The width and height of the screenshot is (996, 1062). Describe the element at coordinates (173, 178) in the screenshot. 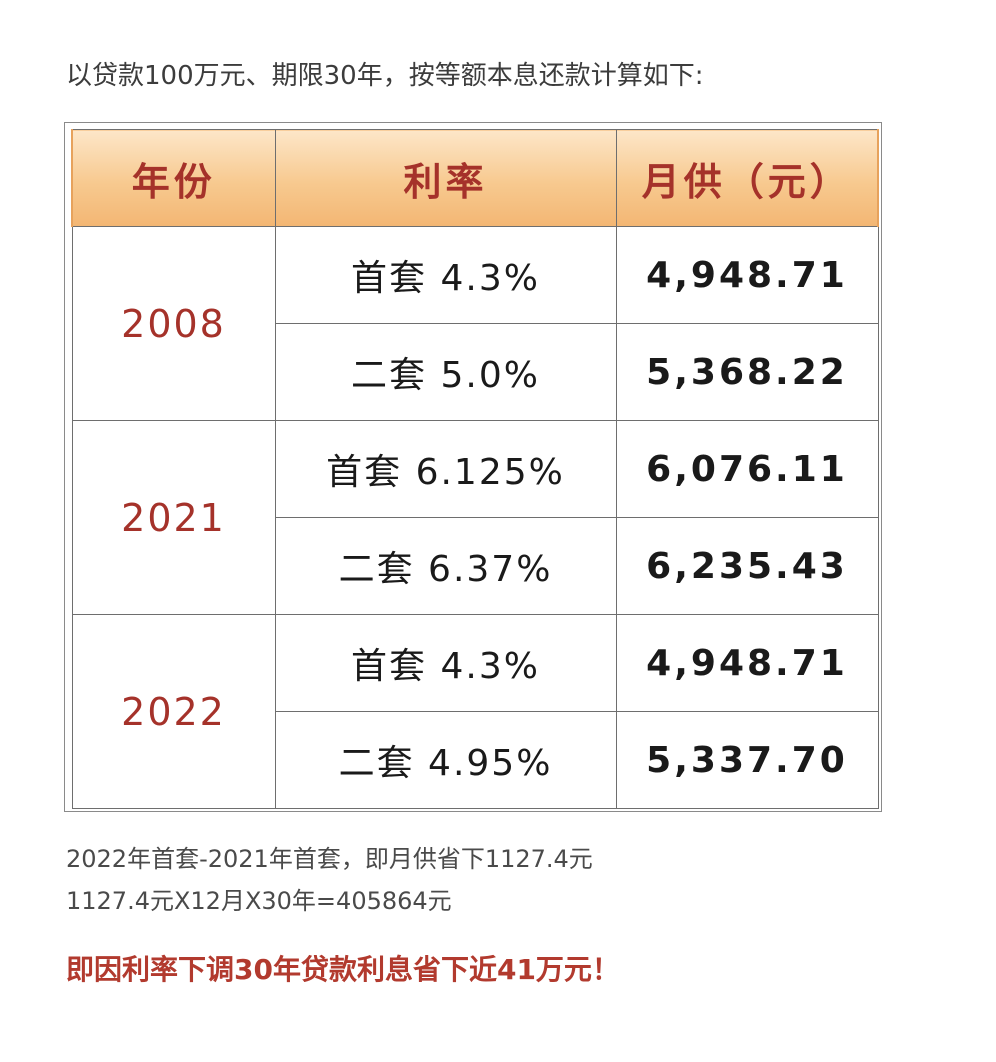

I see `header-year: 年份` at that location.